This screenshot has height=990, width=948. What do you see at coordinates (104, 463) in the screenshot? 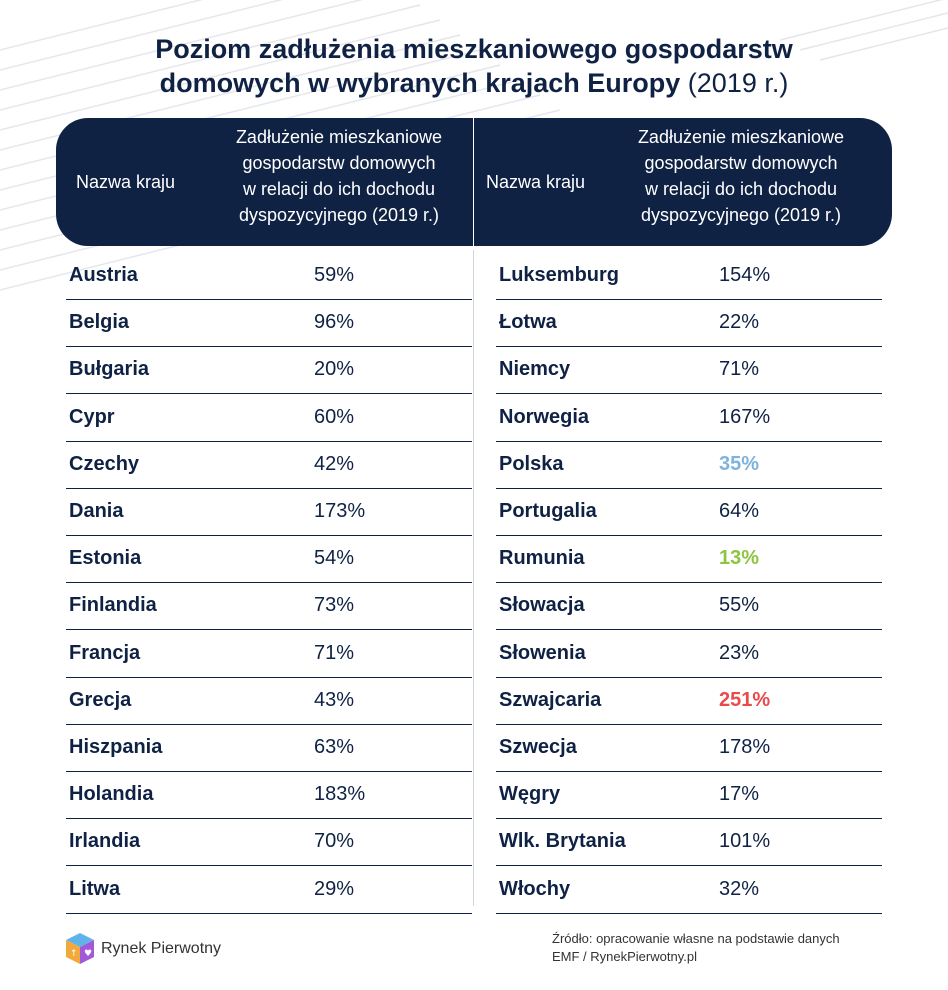
I see `country-cell: Czechy` at bounding box center [104, 463].